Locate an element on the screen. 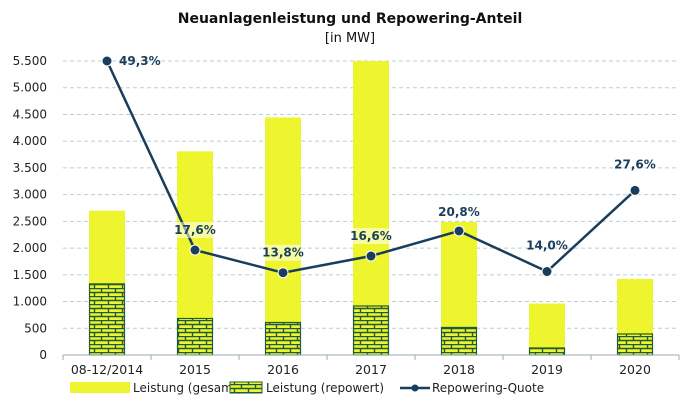  y-tick-label: 3.000 is located at coordinates (30, 195).